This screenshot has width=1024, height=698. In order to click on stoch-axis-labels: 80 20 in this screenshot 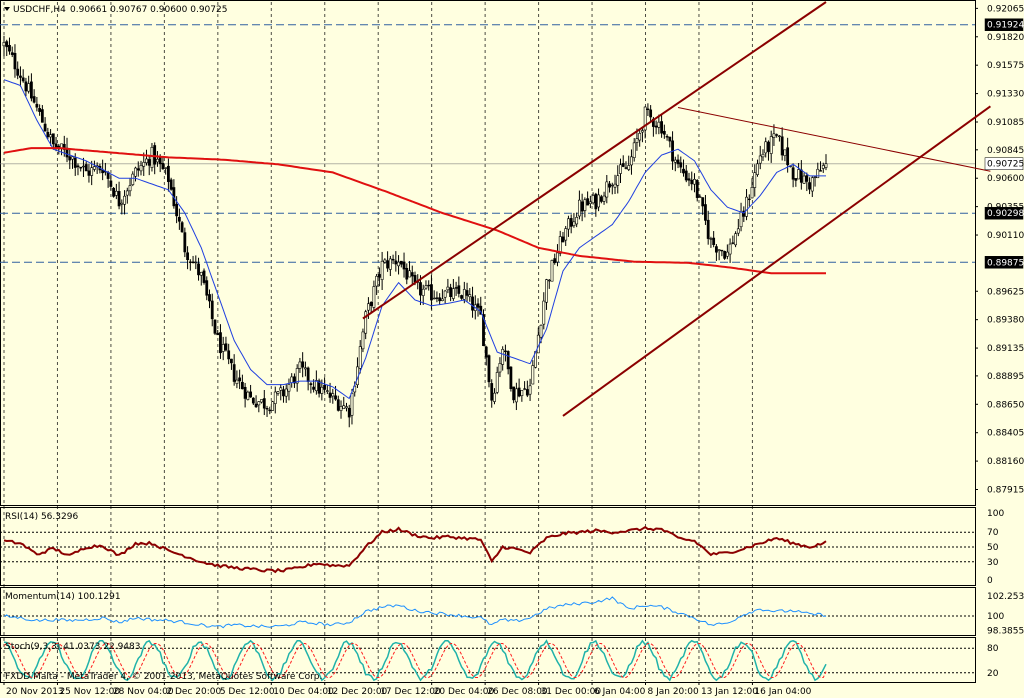, I will do `click(993, 661)`.